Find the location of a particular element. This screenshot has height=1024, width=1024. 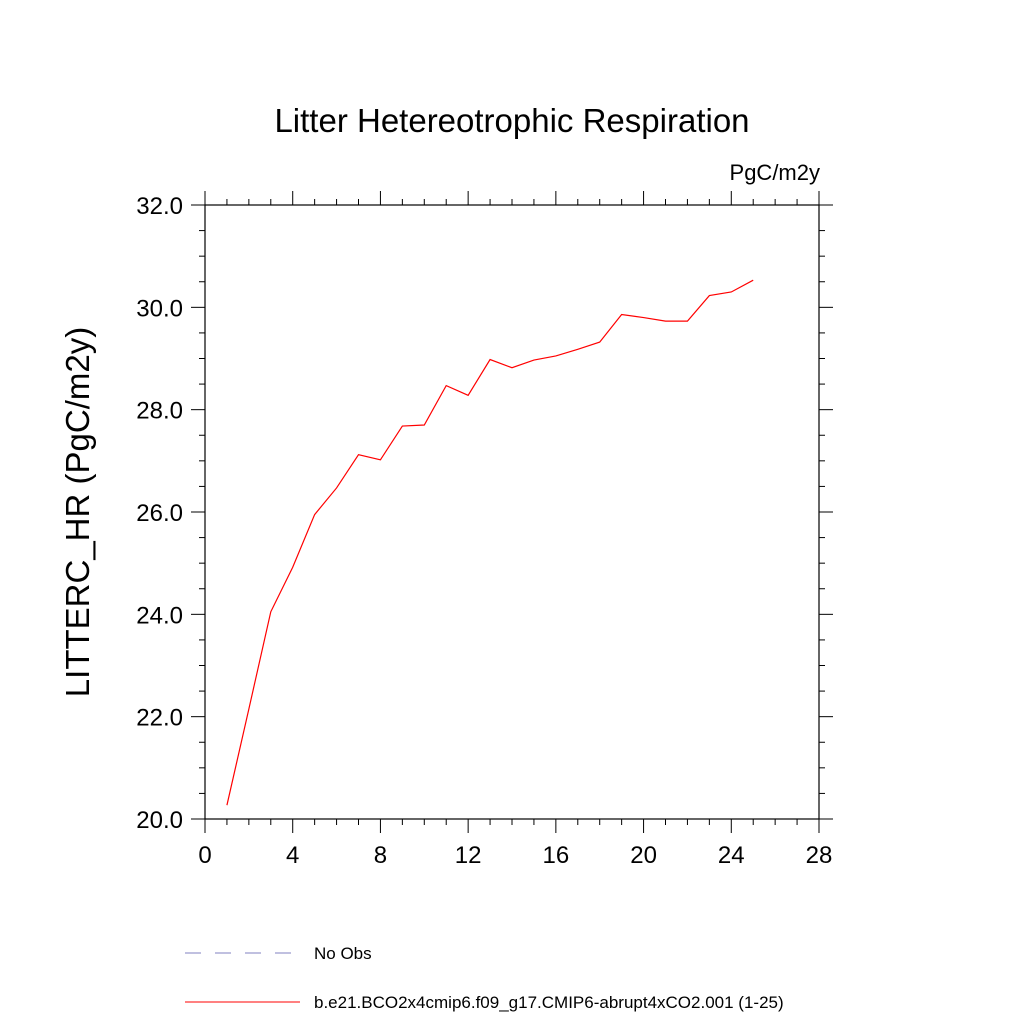

legend-label-0: No Obs is located at coordinates (343, 953).